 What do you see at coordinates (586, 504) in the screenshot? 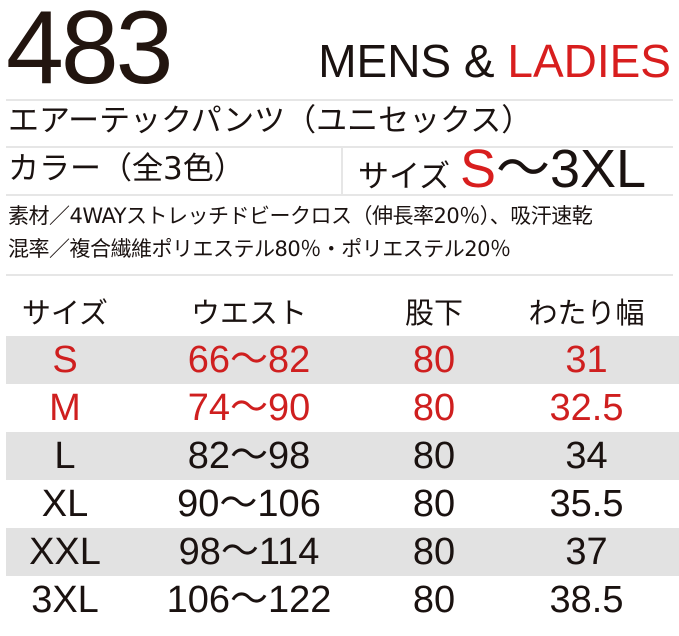
I see `cell-thigh: 35.5` at bounding box center [586, 504].